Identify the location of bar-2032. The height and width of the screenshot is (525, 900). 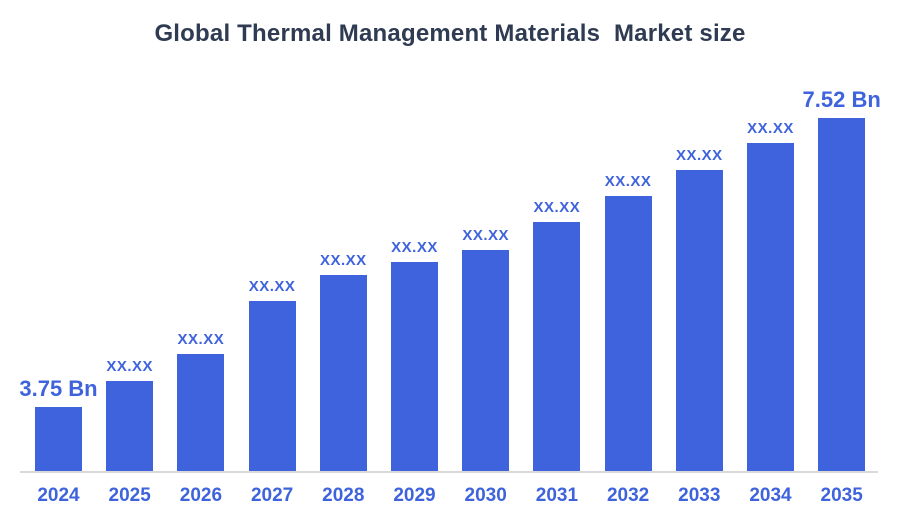
(628, 333).